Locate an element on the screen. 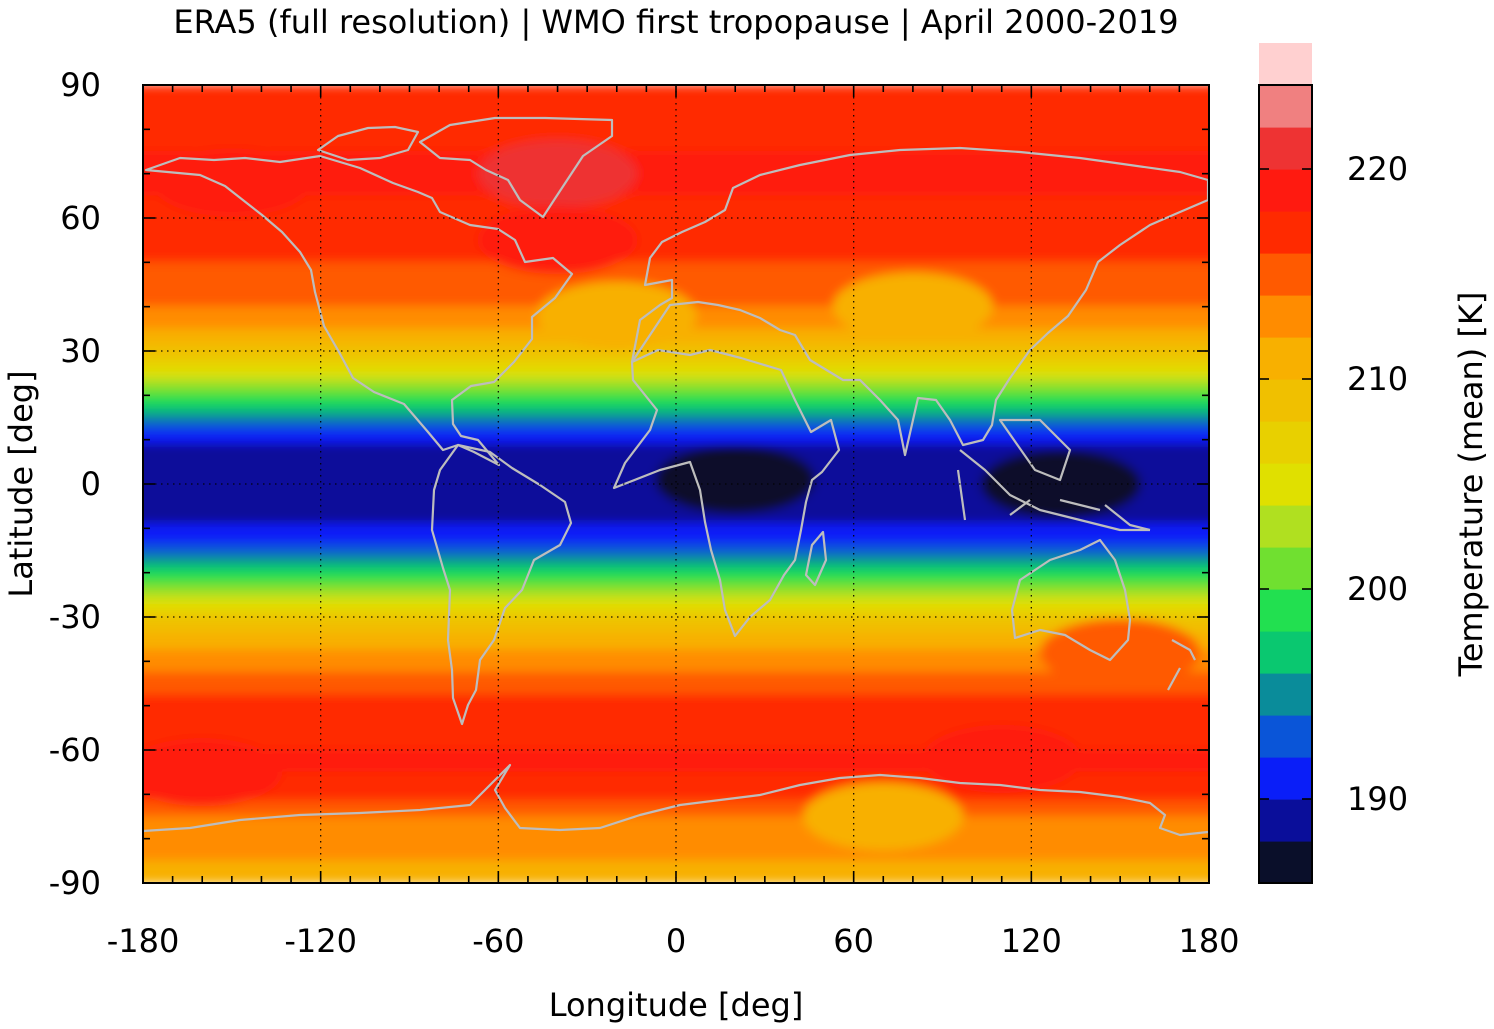 The height and width of the screenshot is (1029, 1494). y-tick-label: -30 is located at coordinates (75, 617).